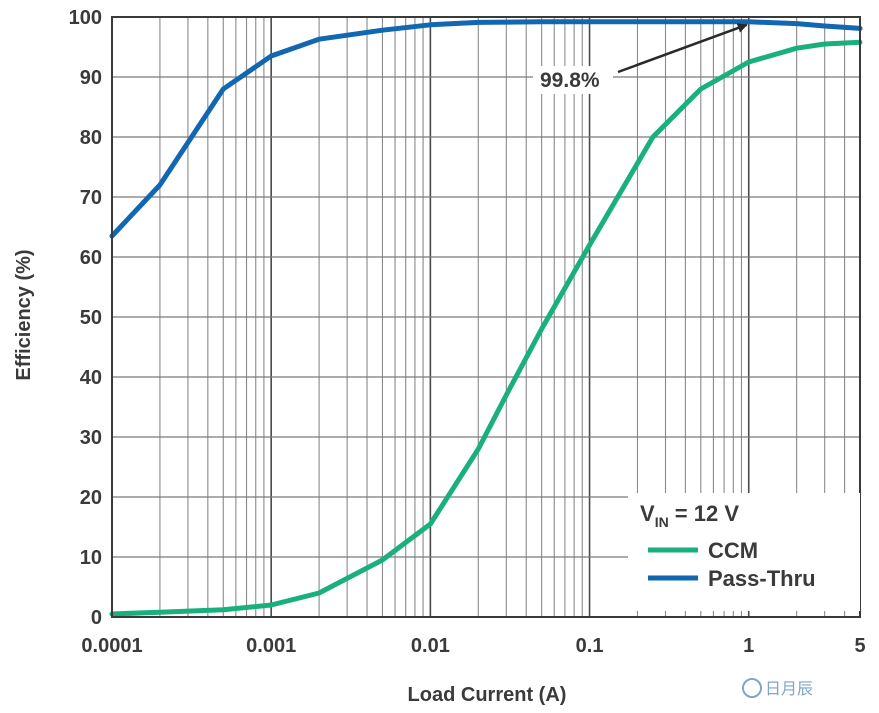  What do you see at coordinates (91, 78) in the screenshot?
I see `y-tick-label: 90` at bounding box center [91, 78].